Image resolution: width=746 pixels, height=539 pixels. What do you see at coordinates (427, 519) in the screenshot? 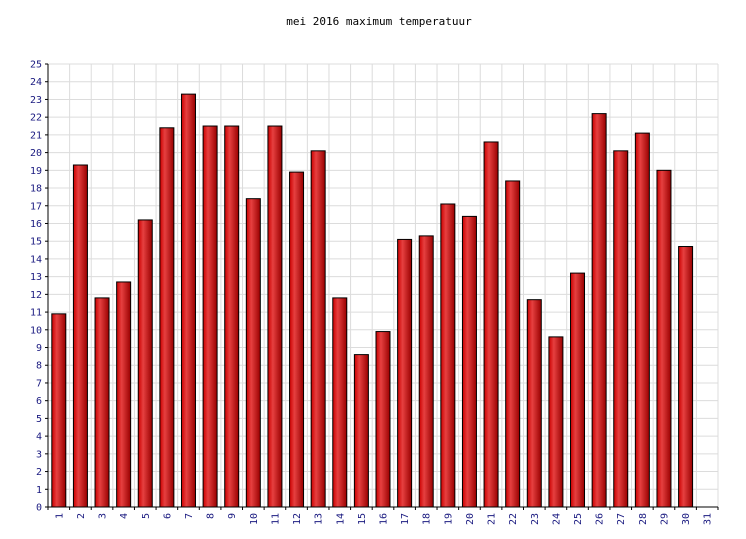
I see `x-tick-label: 18` at bounding box center [427, 519].